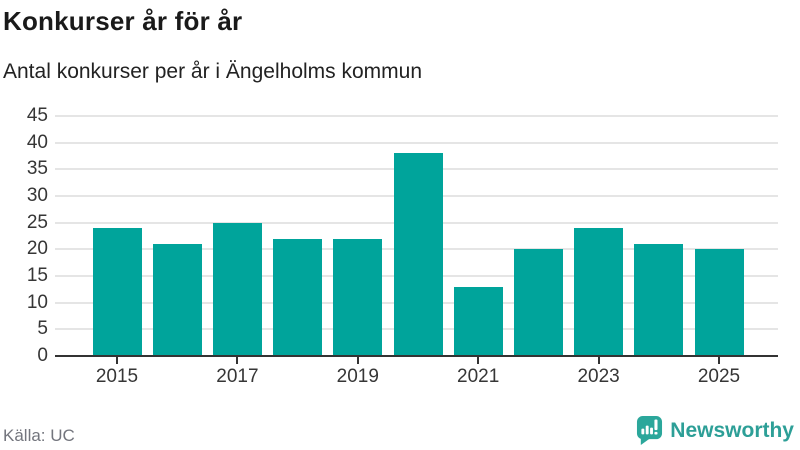 This screenshot has height=450, width=800. I want to click on bar-2024, so click(659, 300).